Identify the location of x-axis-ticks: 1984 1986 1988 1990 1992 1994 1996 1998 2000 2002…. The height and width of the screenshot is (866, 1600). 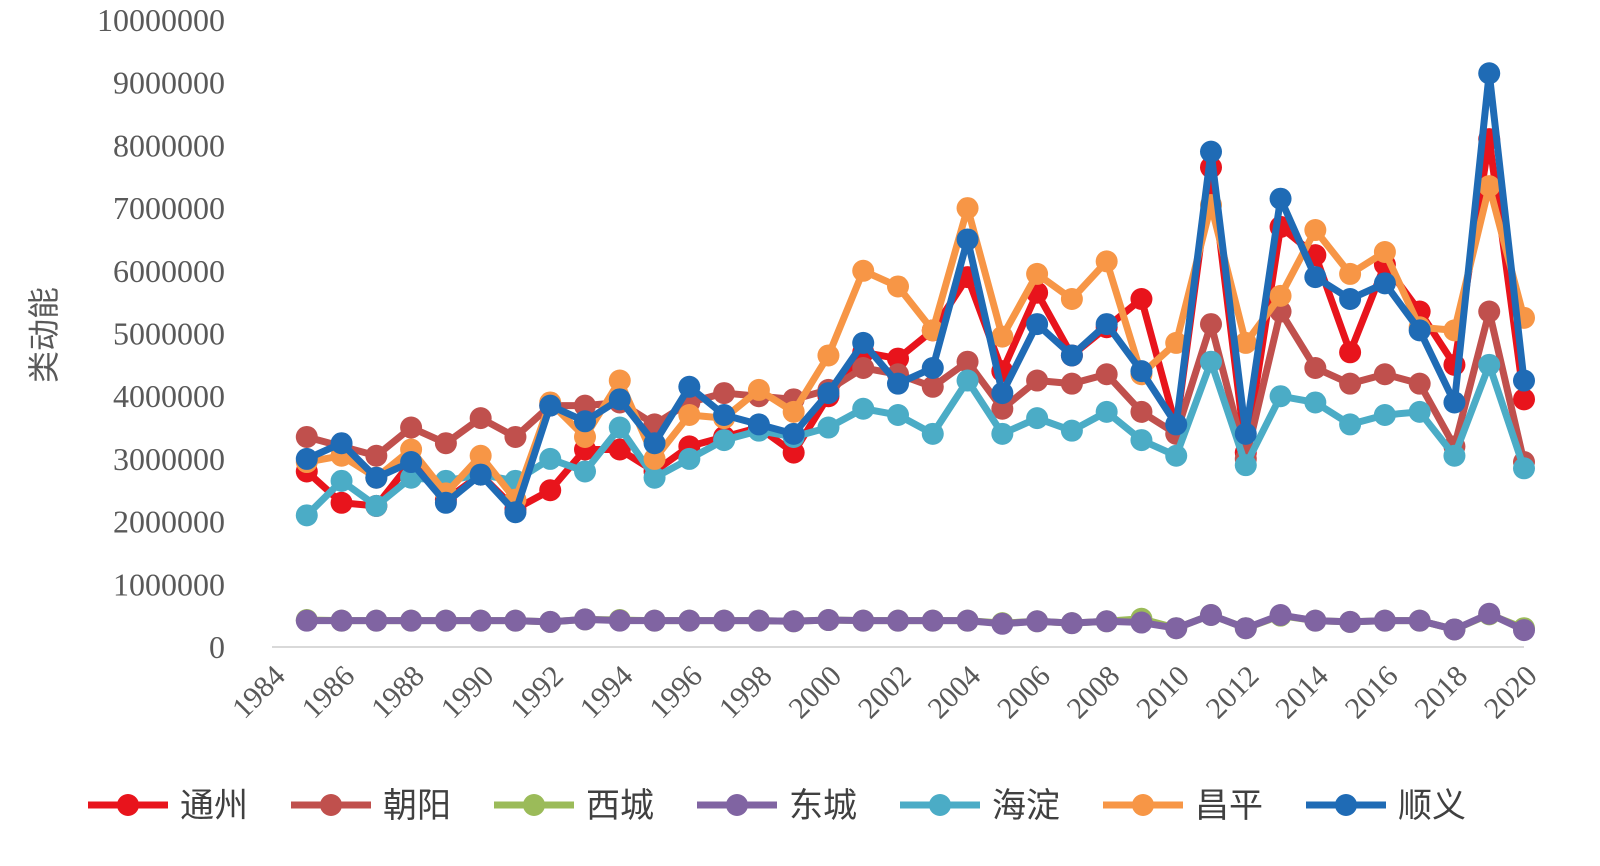
(885, 685).